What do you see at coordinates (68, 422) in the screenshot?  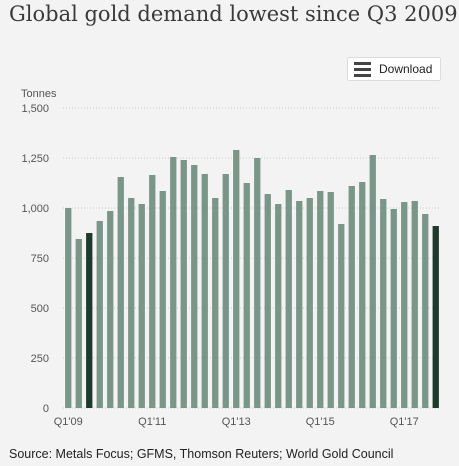 I see `x-tick-label: Q1'09` at bounding box center [68, 422].